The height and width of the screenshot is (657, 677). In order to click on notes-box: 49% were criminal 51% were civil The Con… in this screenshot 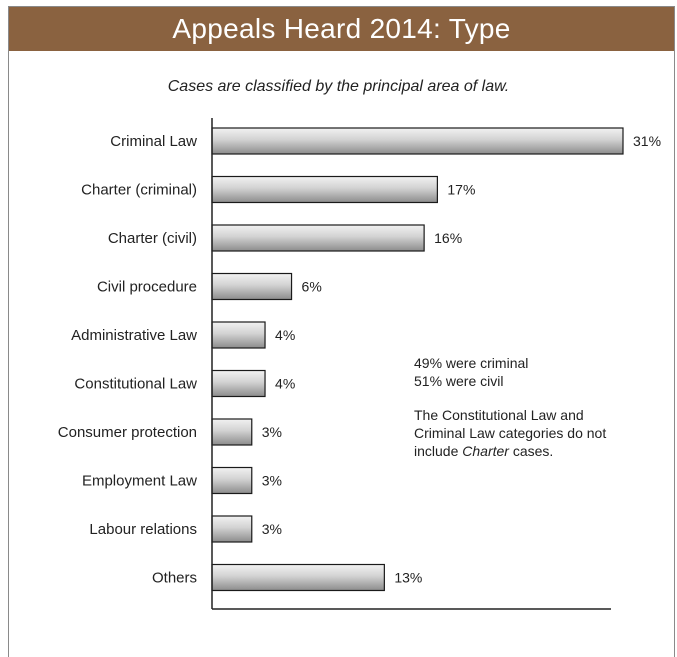, I will do `click(539, 407)`.